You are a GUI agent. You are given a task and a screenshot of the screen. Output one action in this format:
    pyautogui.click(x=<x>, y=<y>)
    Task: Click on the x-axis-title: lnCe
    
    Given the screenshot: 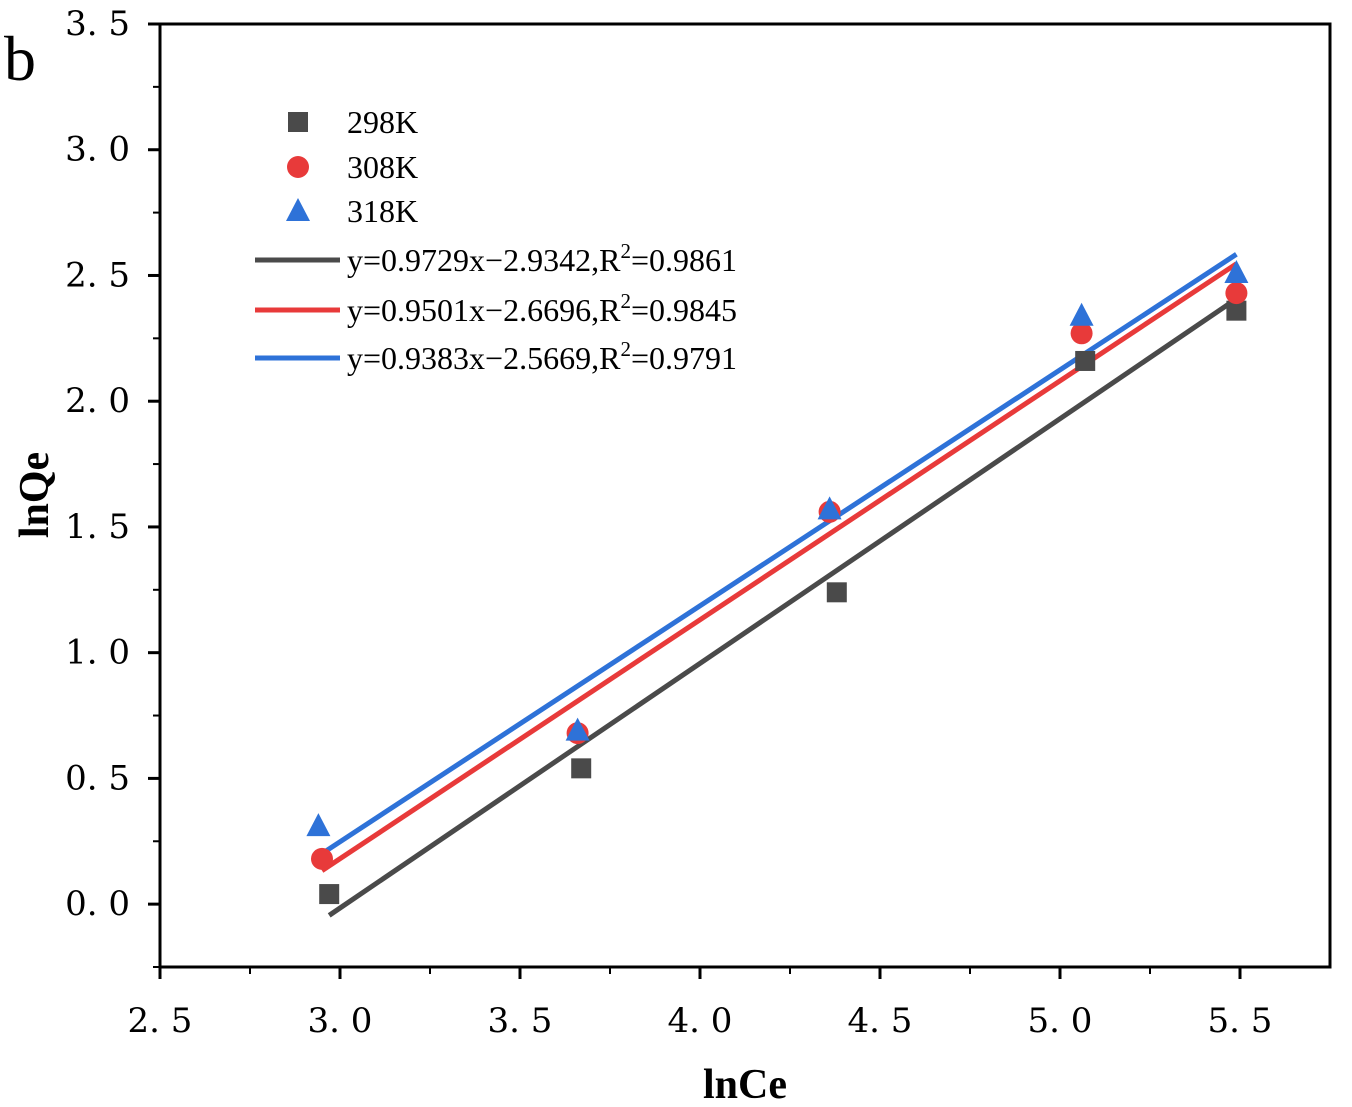 What is the action you would take?
    pyautogui.click(x=745, y=1084)
    